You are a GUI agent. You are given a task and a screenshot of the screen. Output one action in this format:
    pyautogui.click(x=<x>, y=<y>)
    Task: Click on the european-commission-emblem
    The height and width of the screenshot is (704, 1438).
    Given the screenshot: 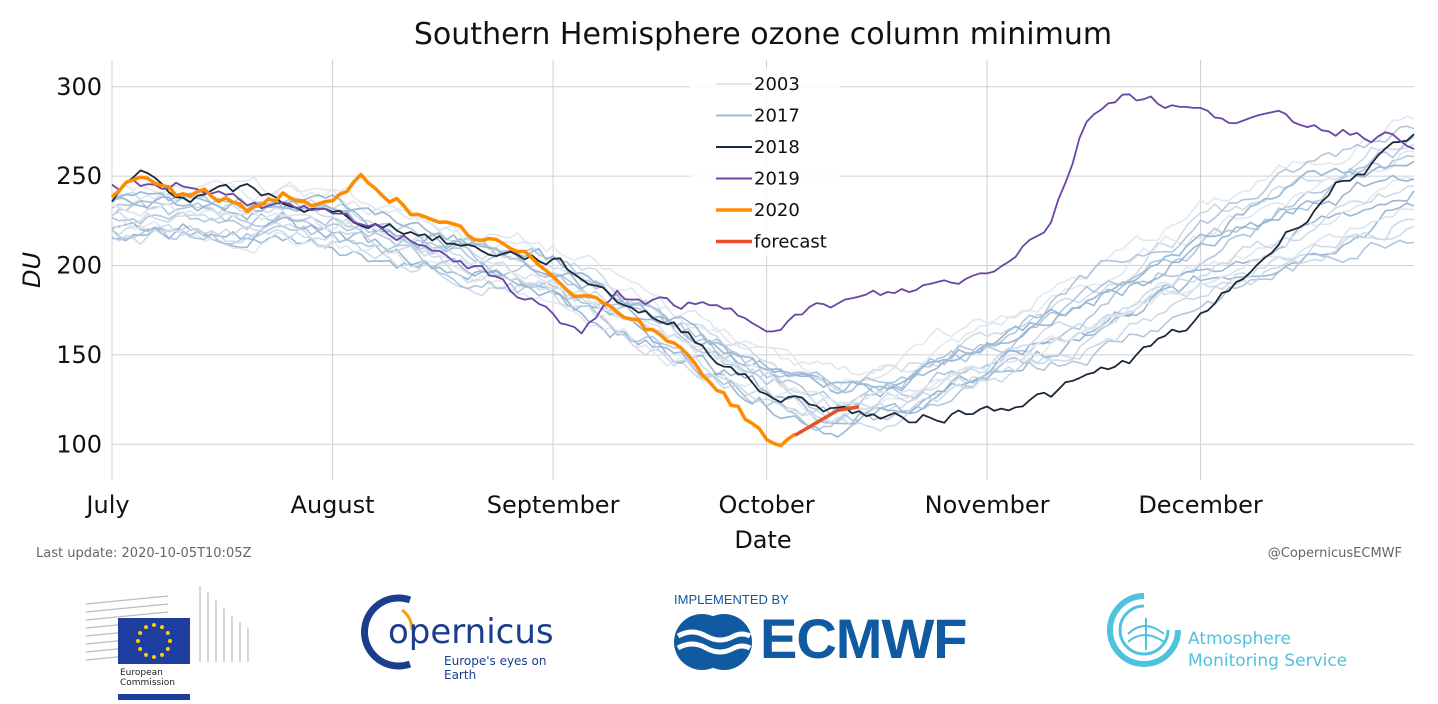 What is the action you would take?
    pyautogui.click(x=167, y=643)
    